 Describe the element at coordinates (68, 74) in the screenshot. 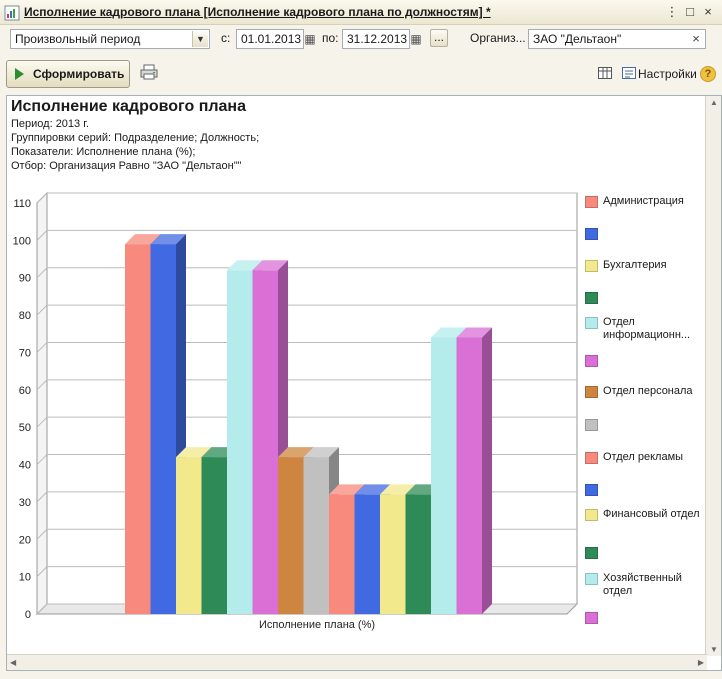

I see `generate-button: Сформировать` at that location.